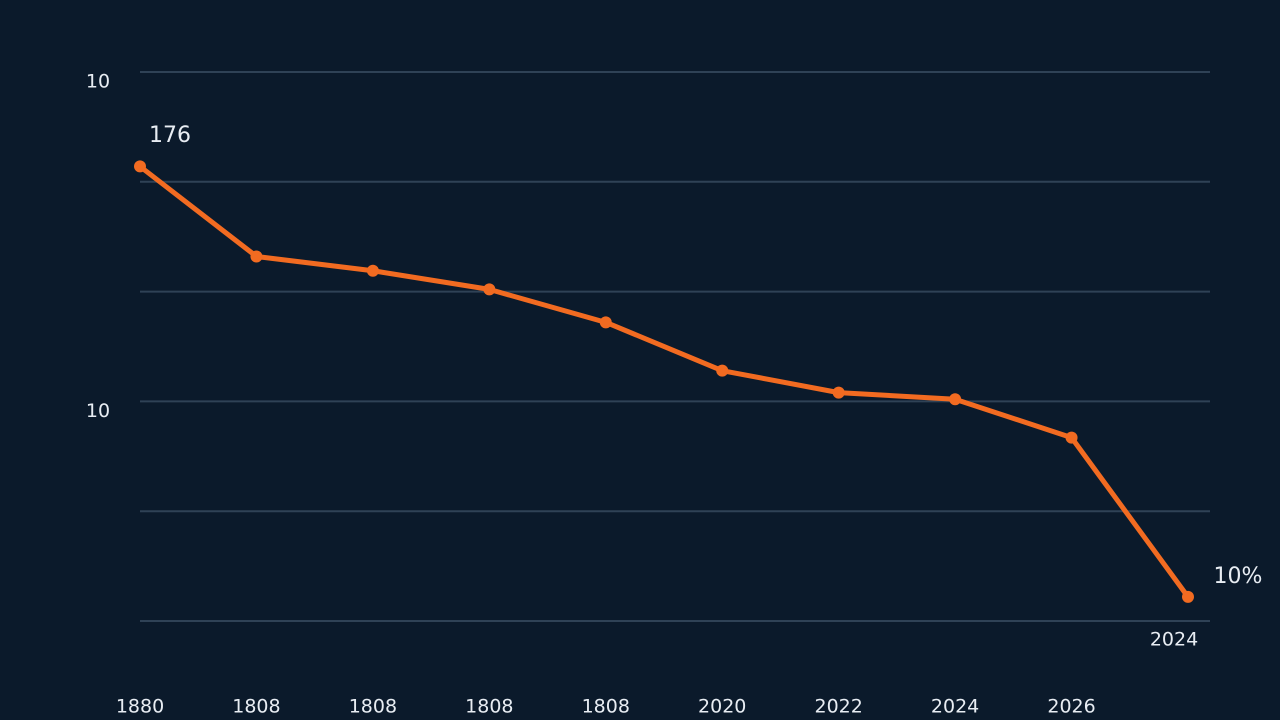 Image resolution: width=1280 pixels, height=720 pixels. What do you see at coordinates (1071, 707) in the screenshot?
I see `x-tick-label: 2026` at bounding box center [1071, 707].